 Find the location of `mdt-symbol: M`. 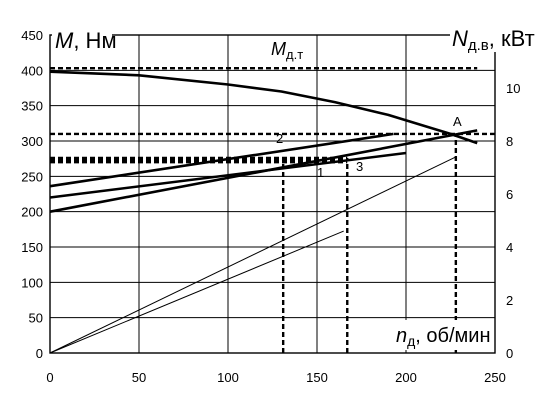

mdt-symbol: M is located at coordinates (278, 49).